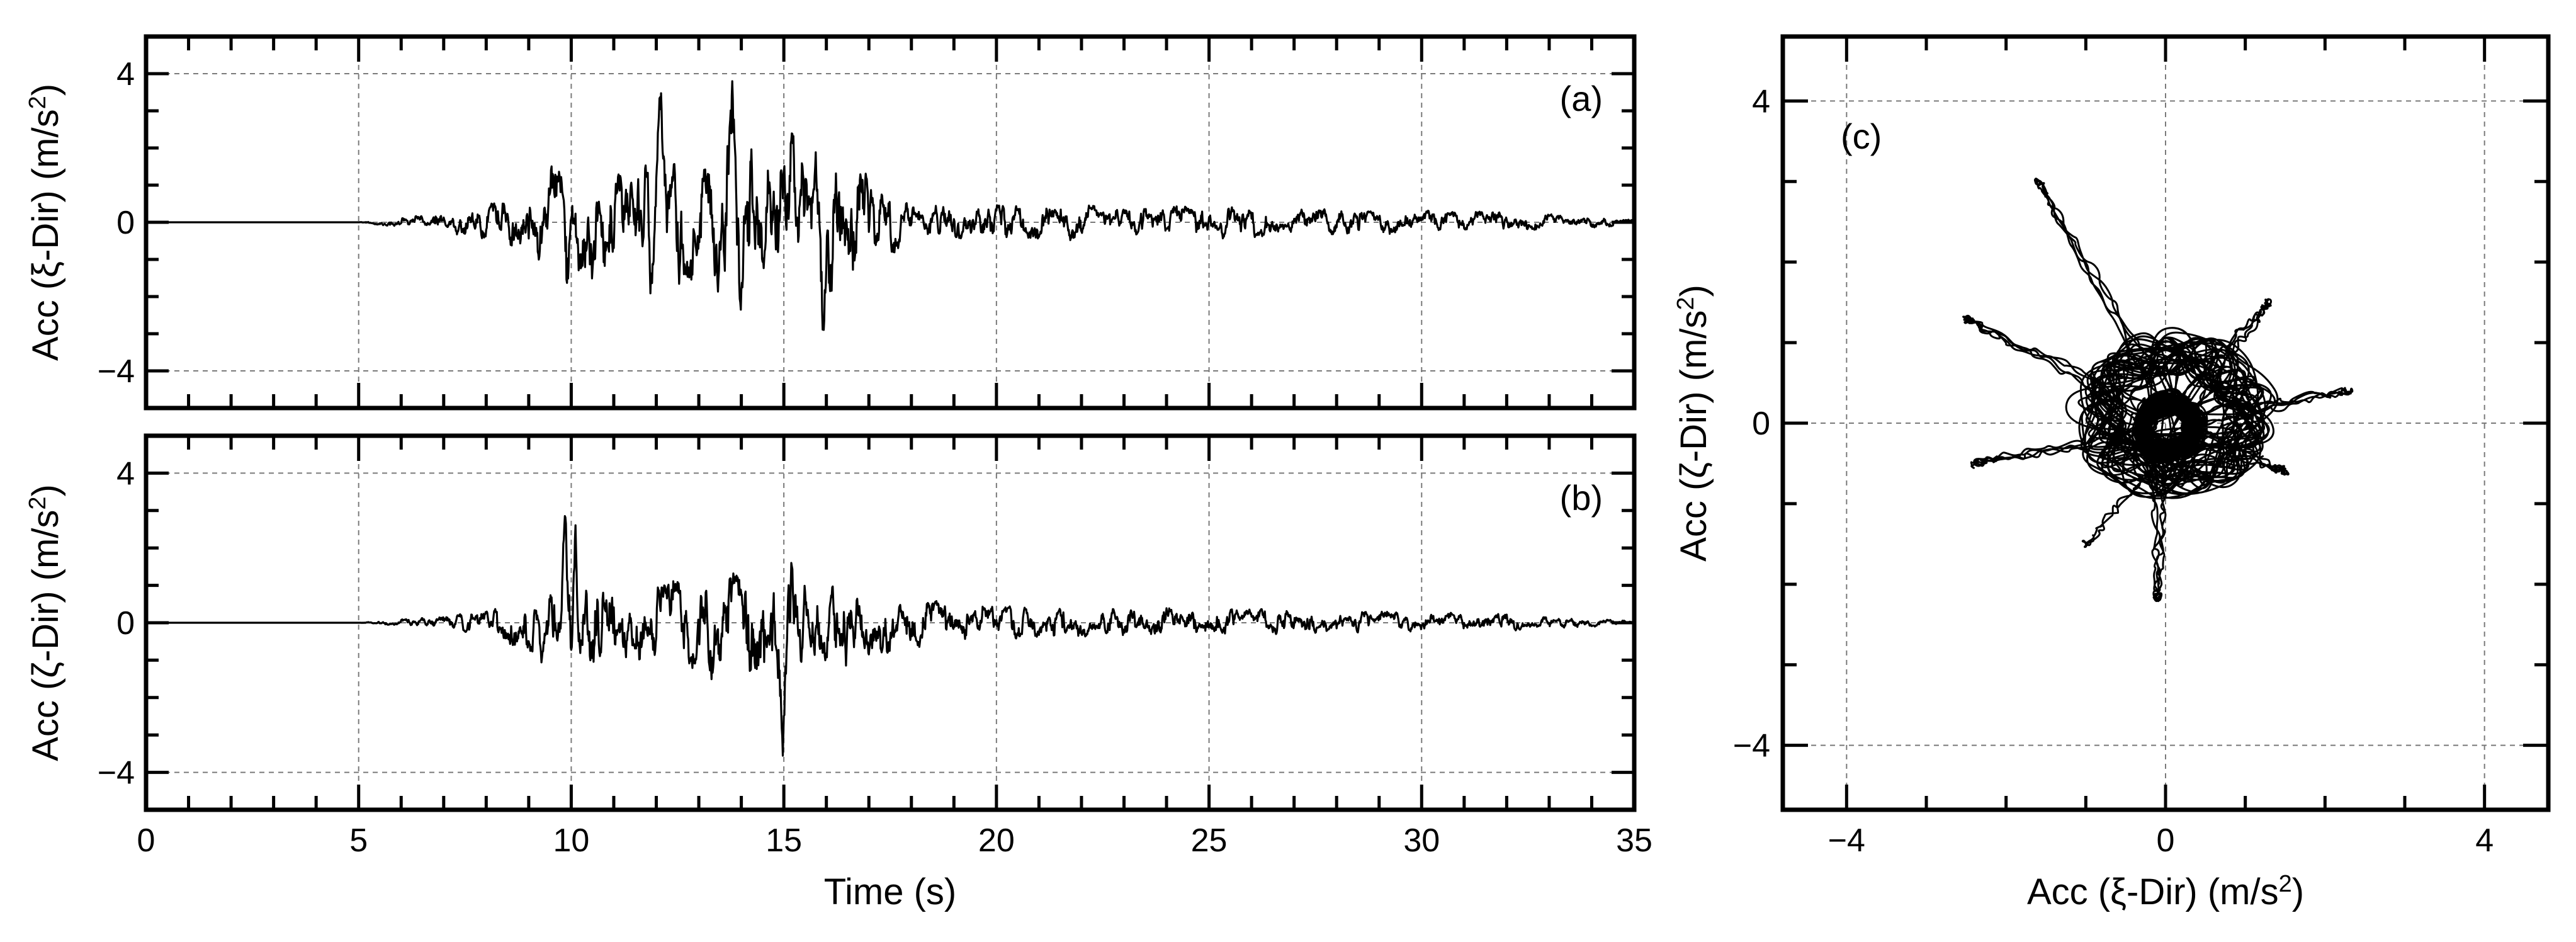 This screenshot has width=2576, height=942. I want to click on x-tick-label: 15, so click(783, 840).